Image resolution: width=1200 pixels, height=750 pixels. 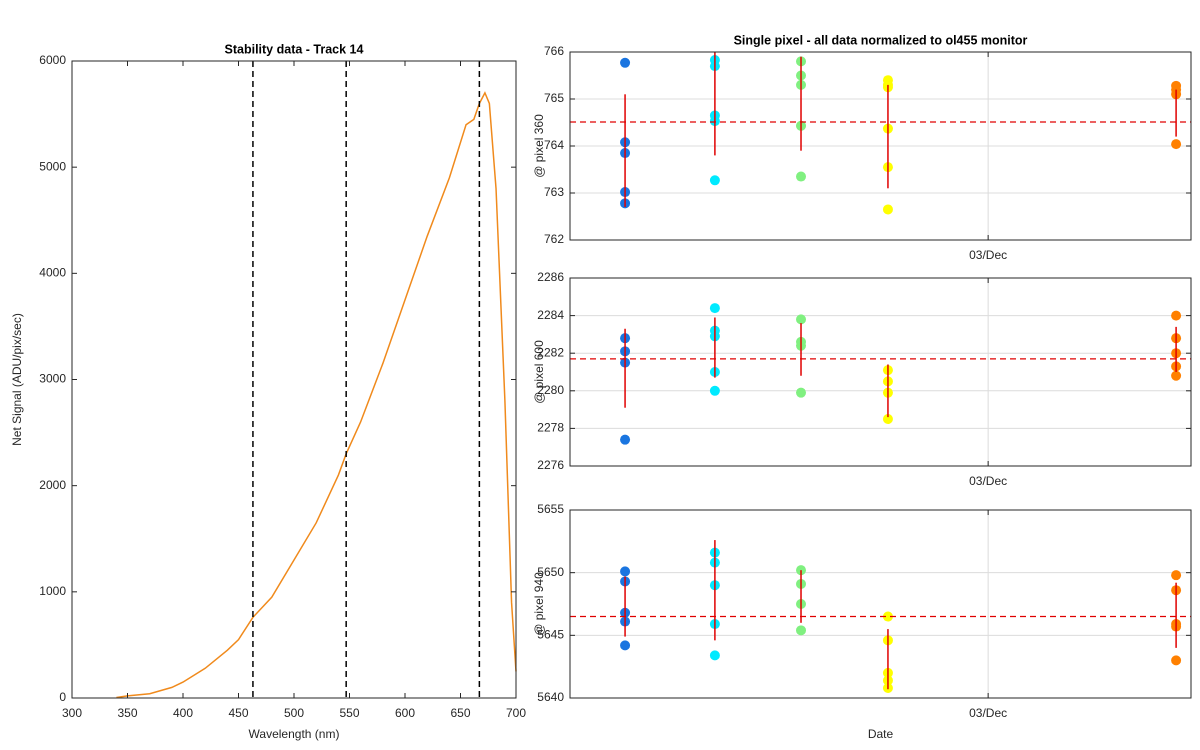 I want to click on y-axis-label: Net Signal (ADU/pix/sec), so click(x=17, y=379).